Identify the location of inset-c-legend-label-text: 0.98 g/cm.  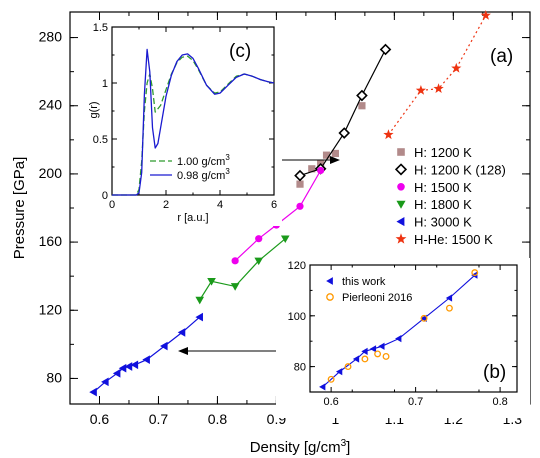
(201, 176).